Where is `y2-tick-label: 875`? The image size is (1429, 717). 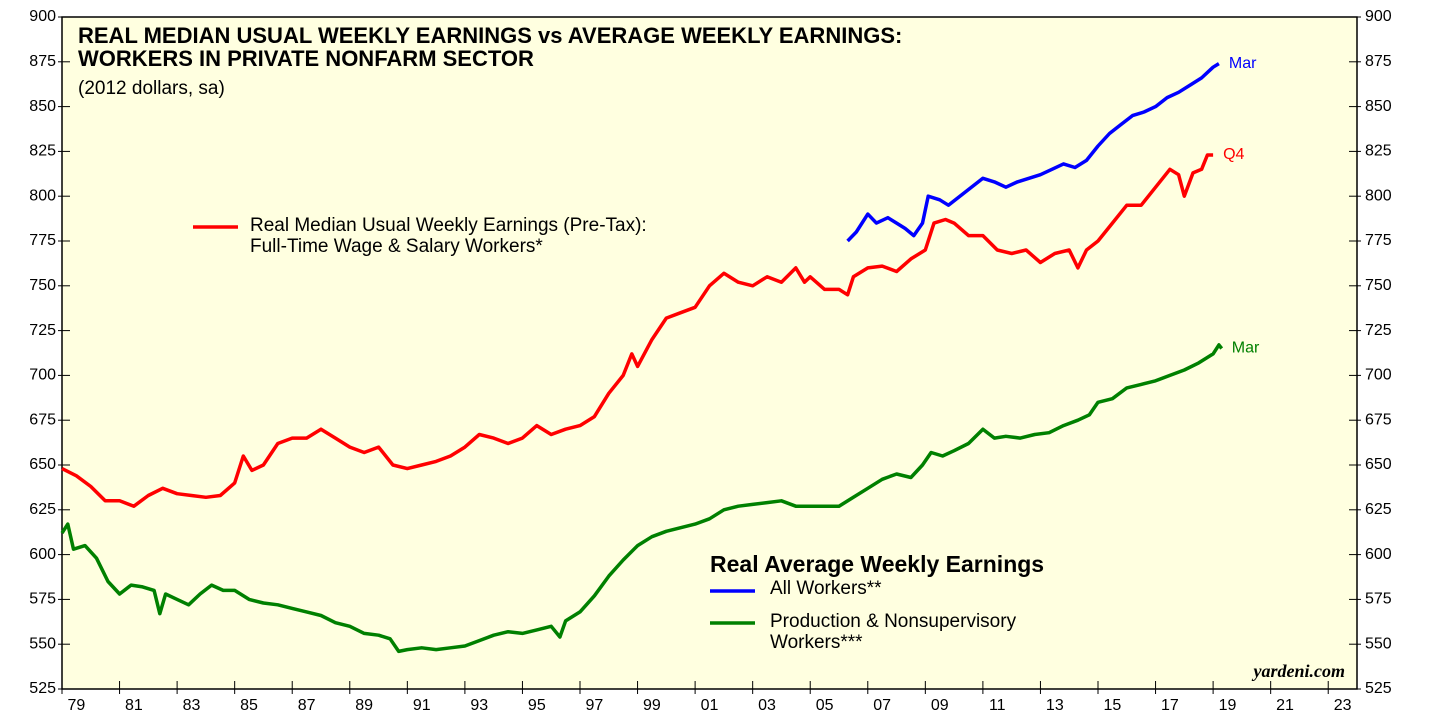
y2-tick-label: 875 is located at coordinates (1378, 61).